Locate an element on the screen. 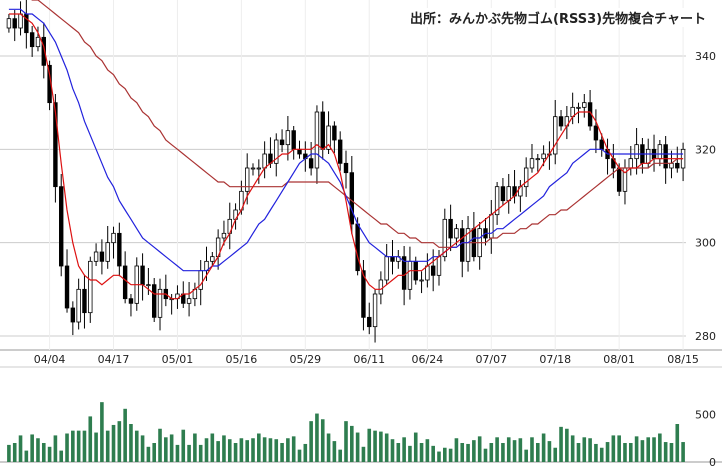 The image size is (722, 467). y-tick-label: 340 is located at coordinates (705, 56).